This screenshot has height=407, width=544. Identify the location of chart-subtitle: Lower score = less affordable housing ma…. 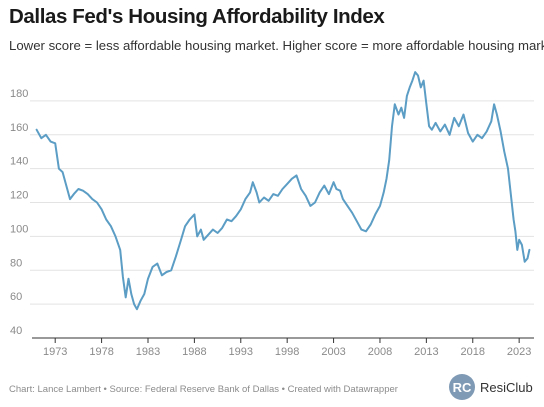
(276, 45).